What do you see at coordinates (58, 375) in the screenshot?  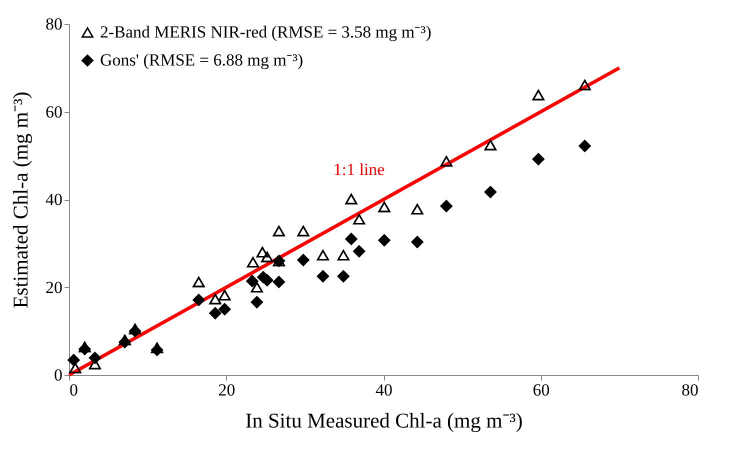 I see `y-tick-label: 0` at bounding box center [58, 375].